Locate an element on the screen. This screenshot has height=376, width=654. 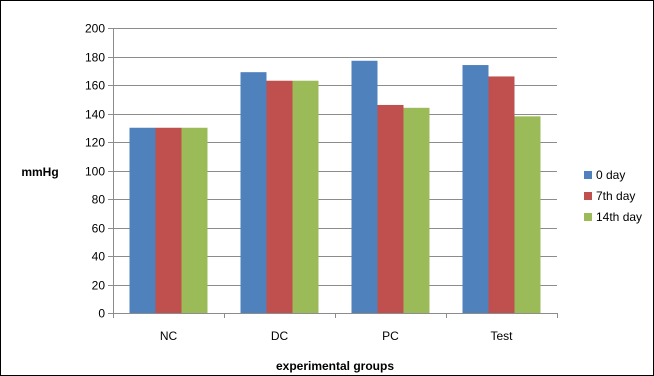
y-tick-label: 180 is located at coordinates (95, 58).